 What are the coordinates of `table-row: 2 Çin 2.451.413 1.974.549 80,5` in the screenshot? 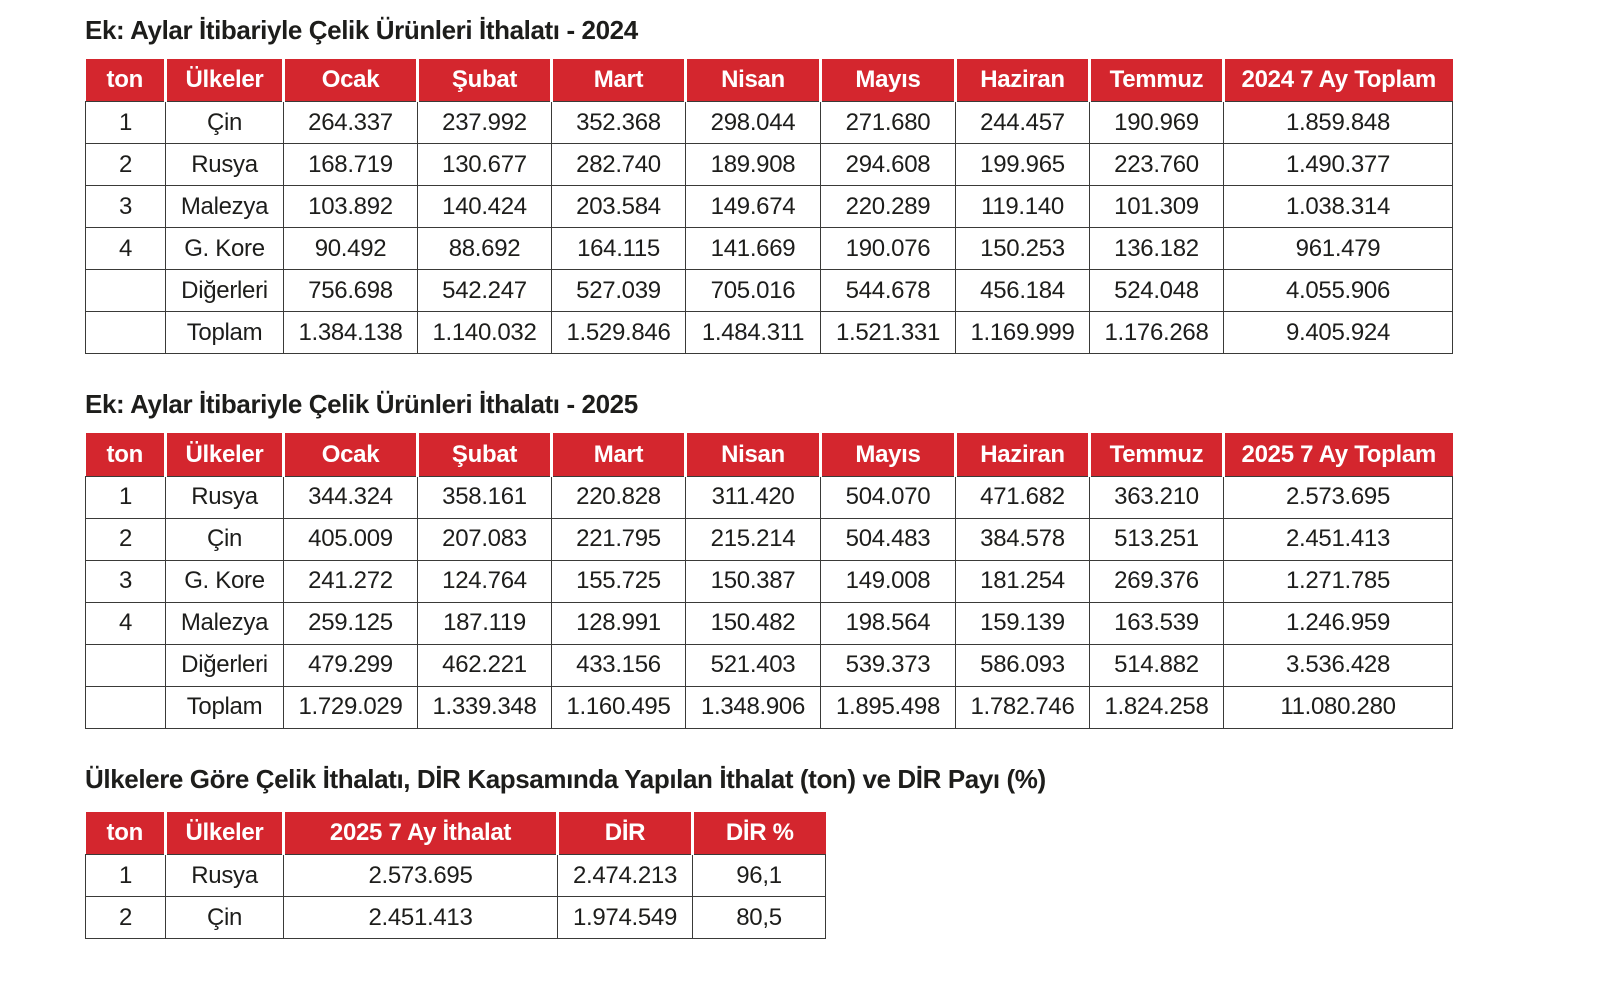 It's located at (455, 918).